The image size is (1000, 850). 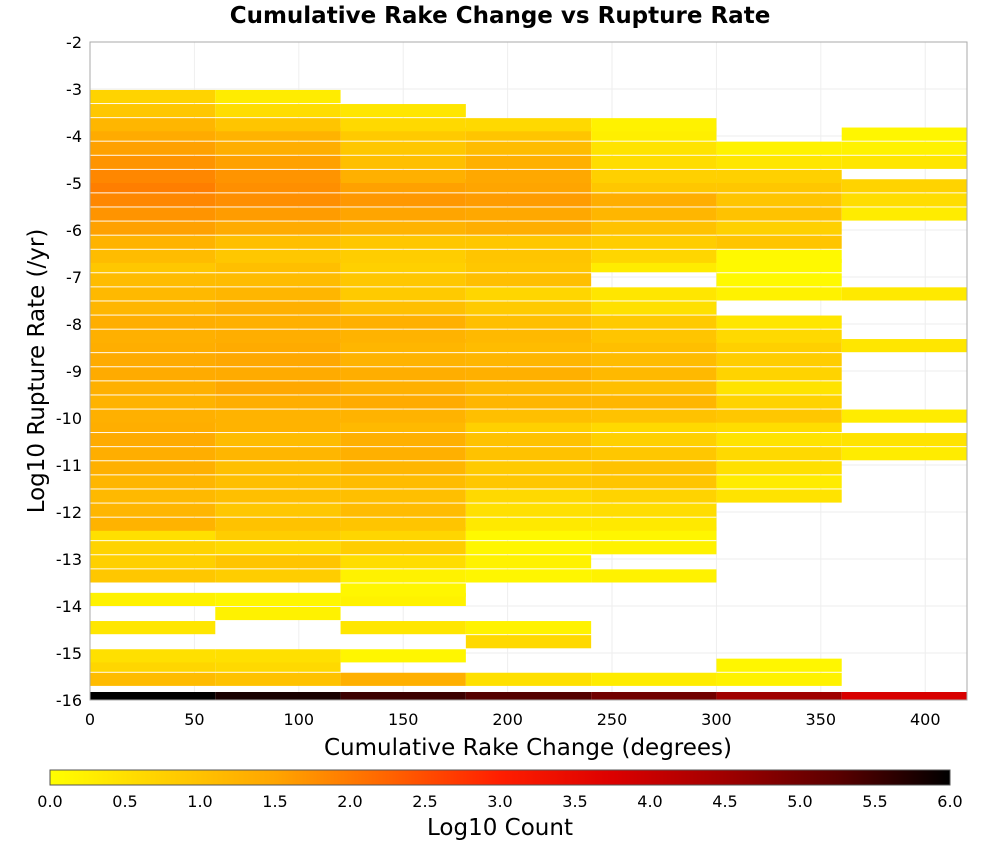 I want to click on x-axis-ticks: 0 50 100 150 200 250 300 350 400, so click(x=513, y=719).